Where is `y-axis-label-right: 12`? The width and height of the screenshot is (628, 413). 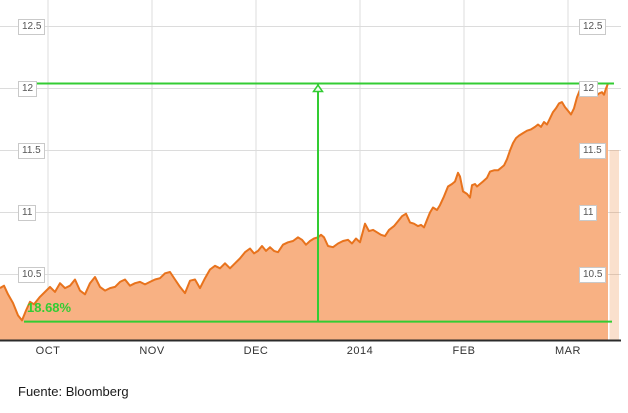
y-axis-label-right: 12 is located at coordinates (589, 88).